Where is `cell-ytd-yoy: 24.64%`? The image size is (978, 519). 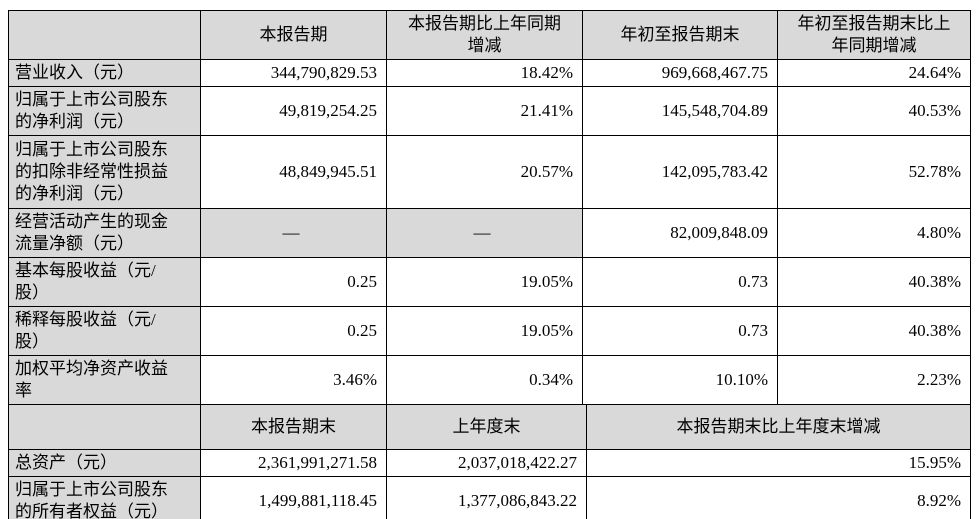 cell-ytd-yoy: 24.64% is located at coordinates (874, 73).